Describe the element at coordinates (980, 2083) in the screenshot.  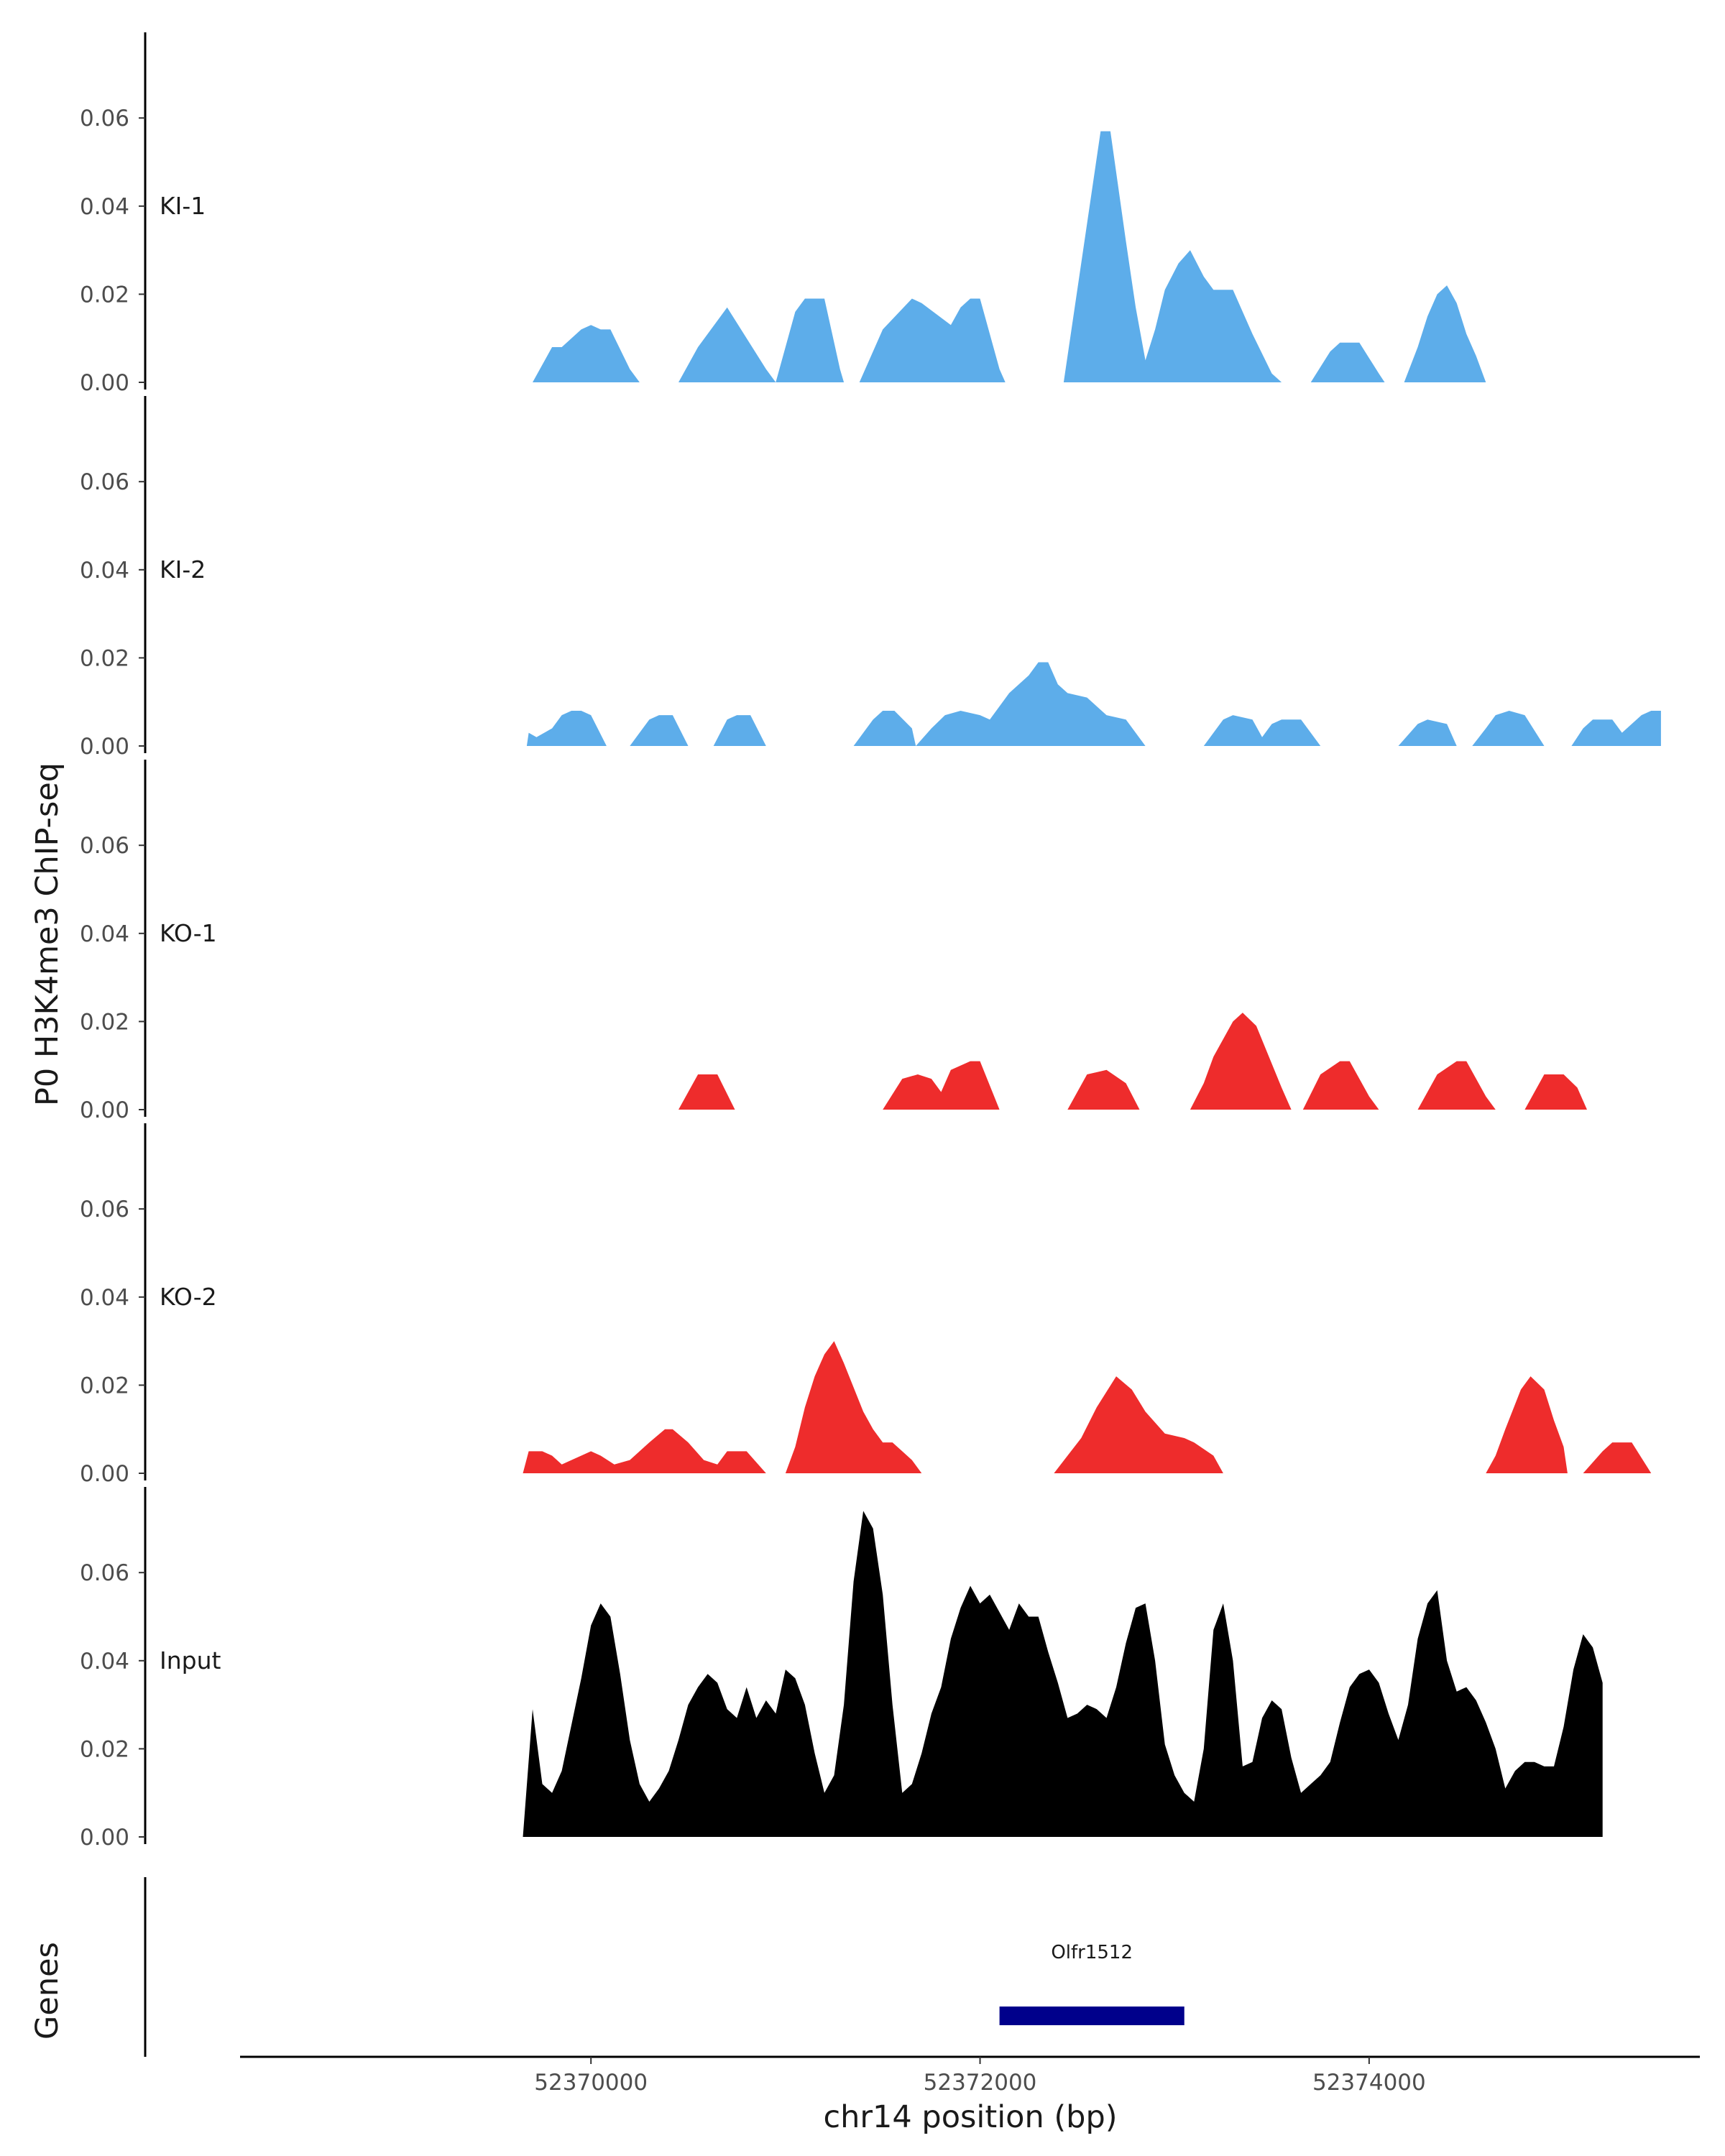
I see `x-tick-label: 52372000` at that location.